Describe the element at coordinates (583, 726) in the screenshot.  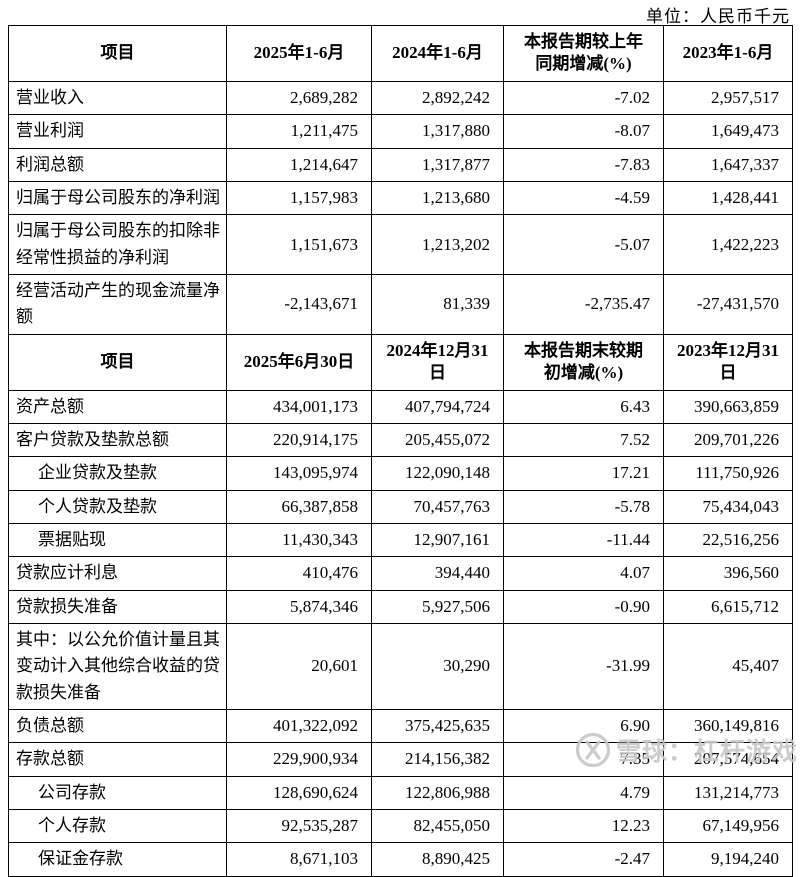
I see `value-cell: 6.90` at that location.